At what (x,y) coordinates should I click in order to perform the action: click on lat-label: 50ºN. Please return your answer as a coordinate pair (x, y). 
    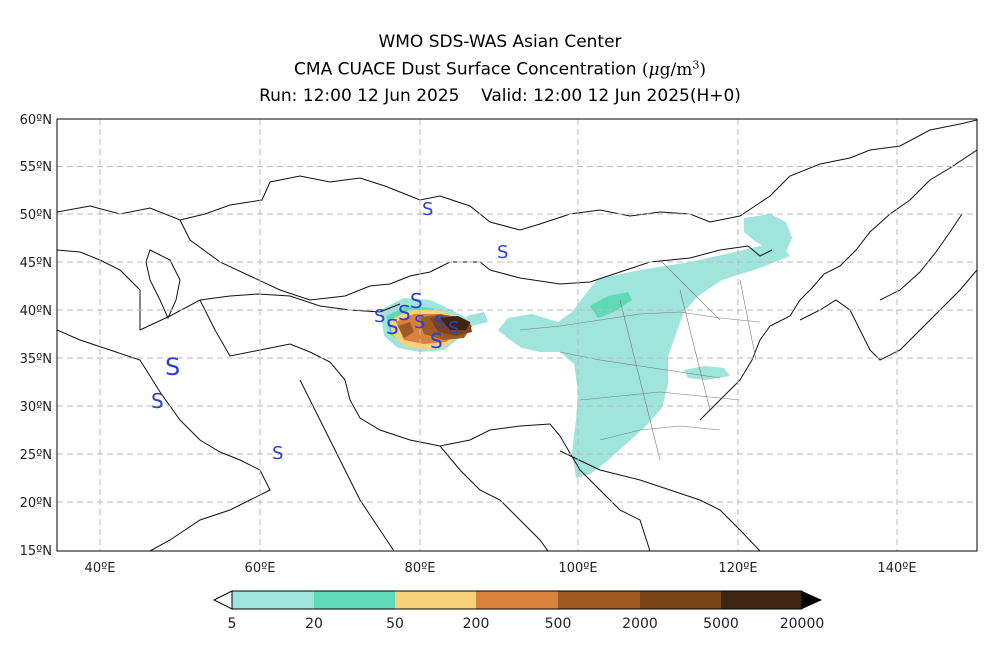
    Looking at the image, I should click on (36, 215).